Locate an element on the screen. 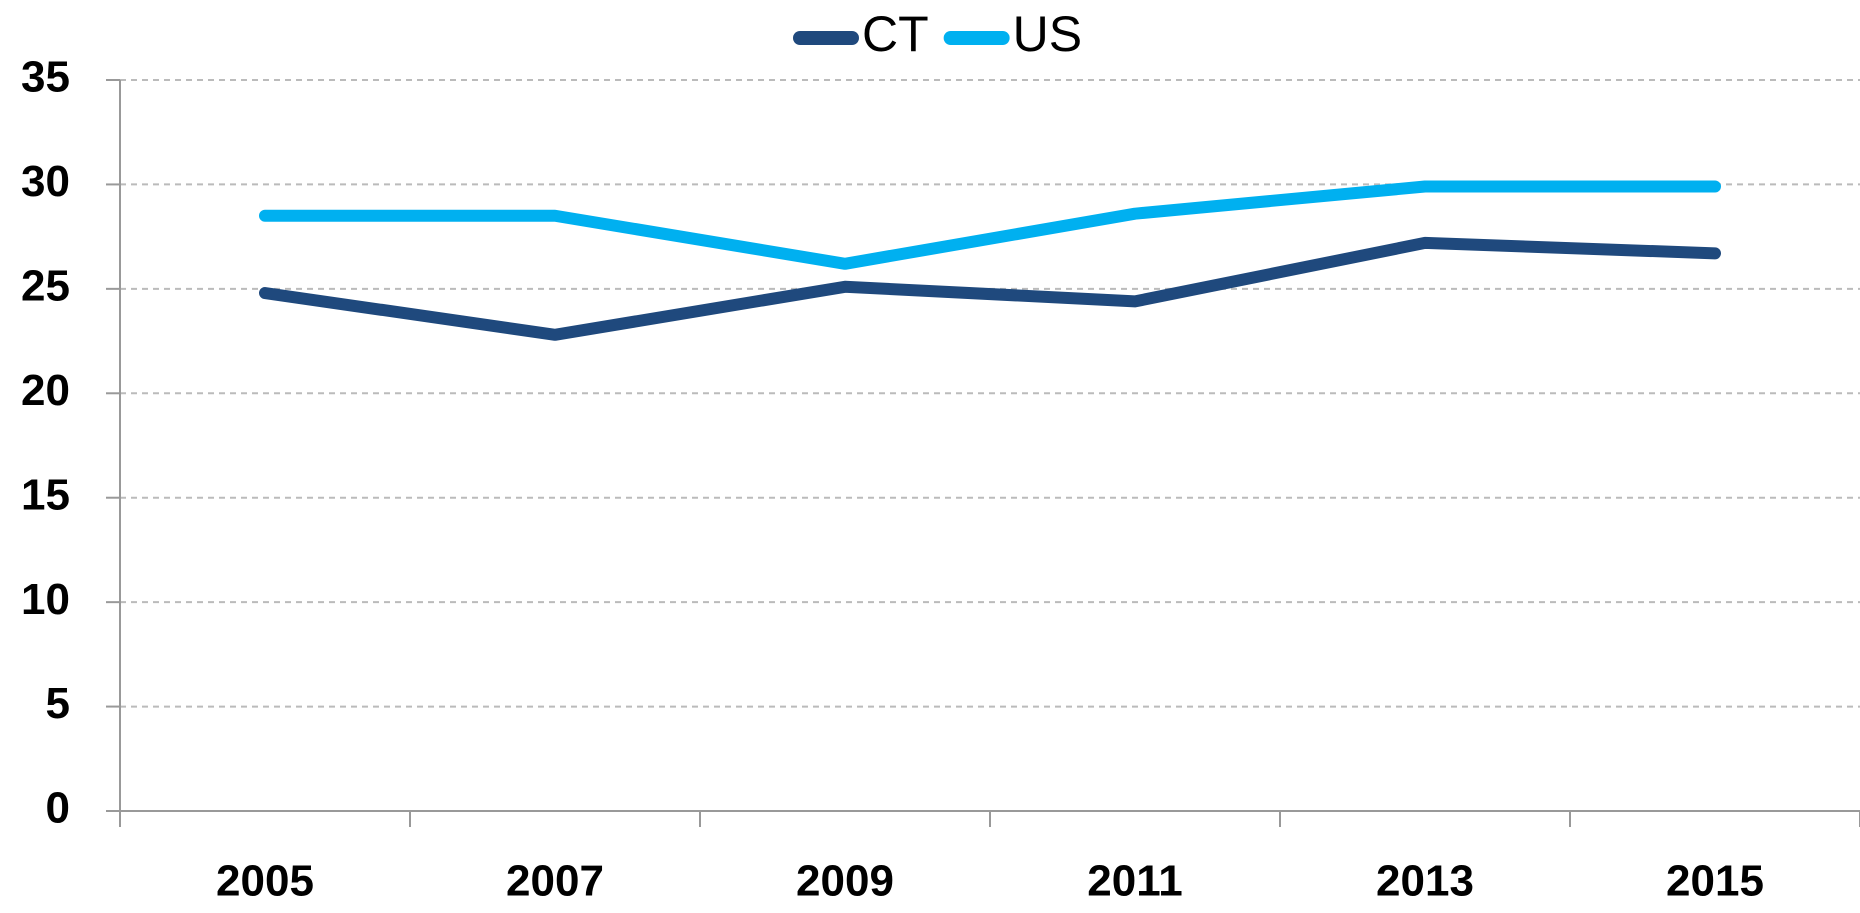 The image size is (1860, 913). y-tick-label: 30 is located at coordinates (45, 181).